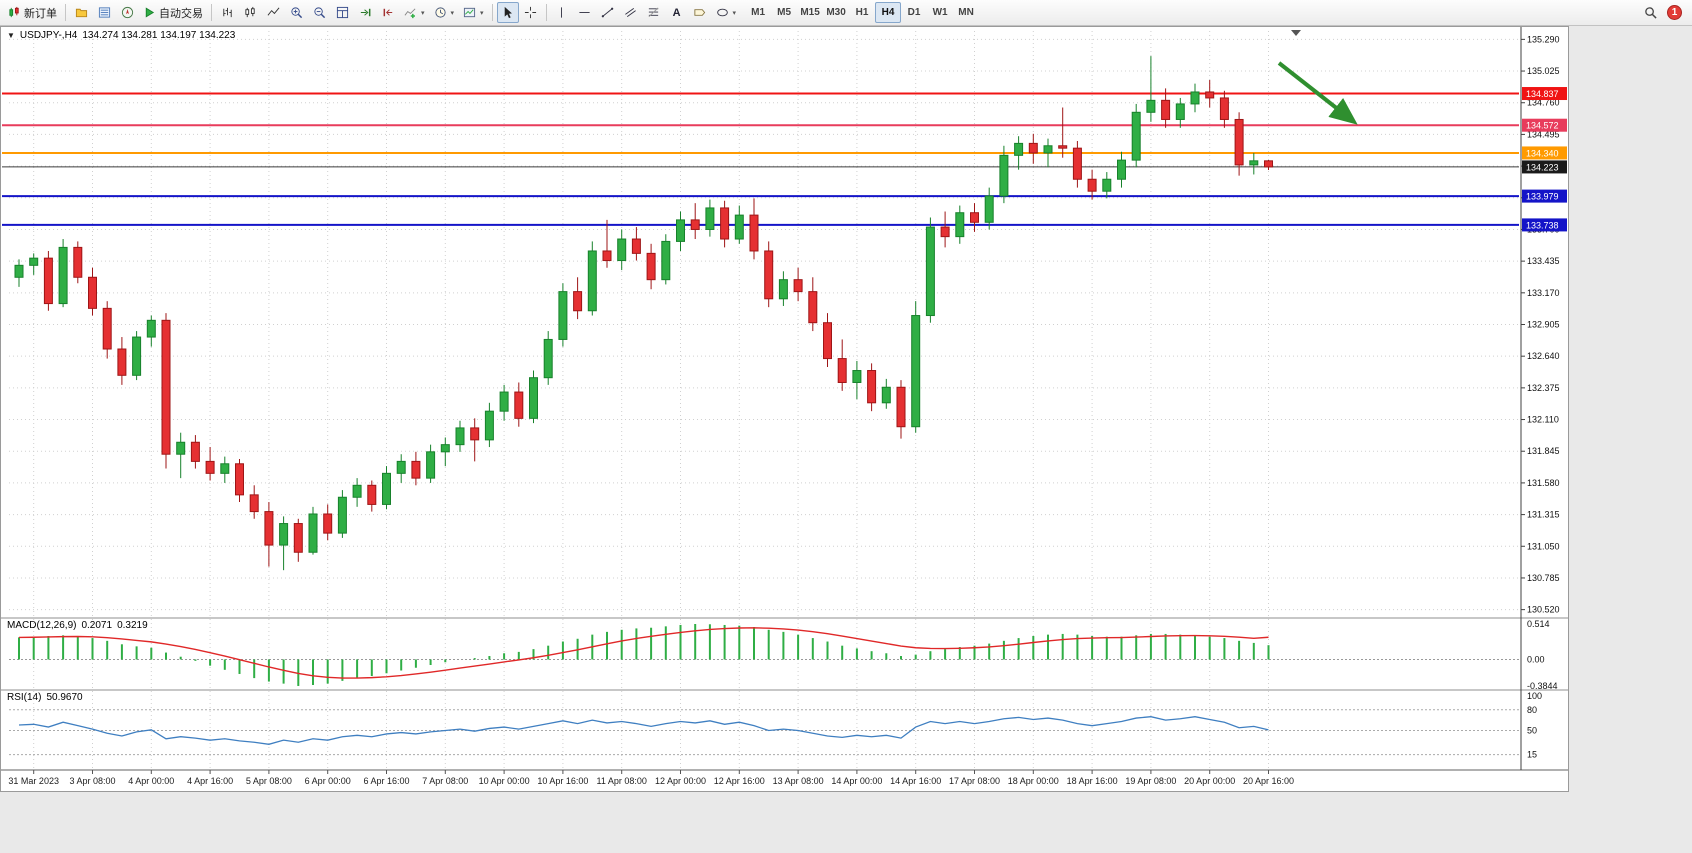 This screenshot has width=1692, height=853. What do you see at coordinates (342, 12) in the screenshot?
I see `tile-windows-button` at bounding box center [342, 12].